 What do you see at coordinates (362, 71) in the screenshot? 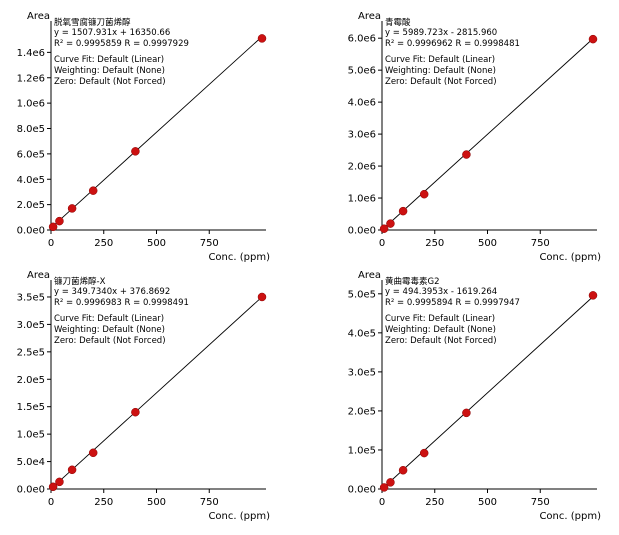
I see `y-tick-label: 5.0e6` at bounding box center [362, 71].